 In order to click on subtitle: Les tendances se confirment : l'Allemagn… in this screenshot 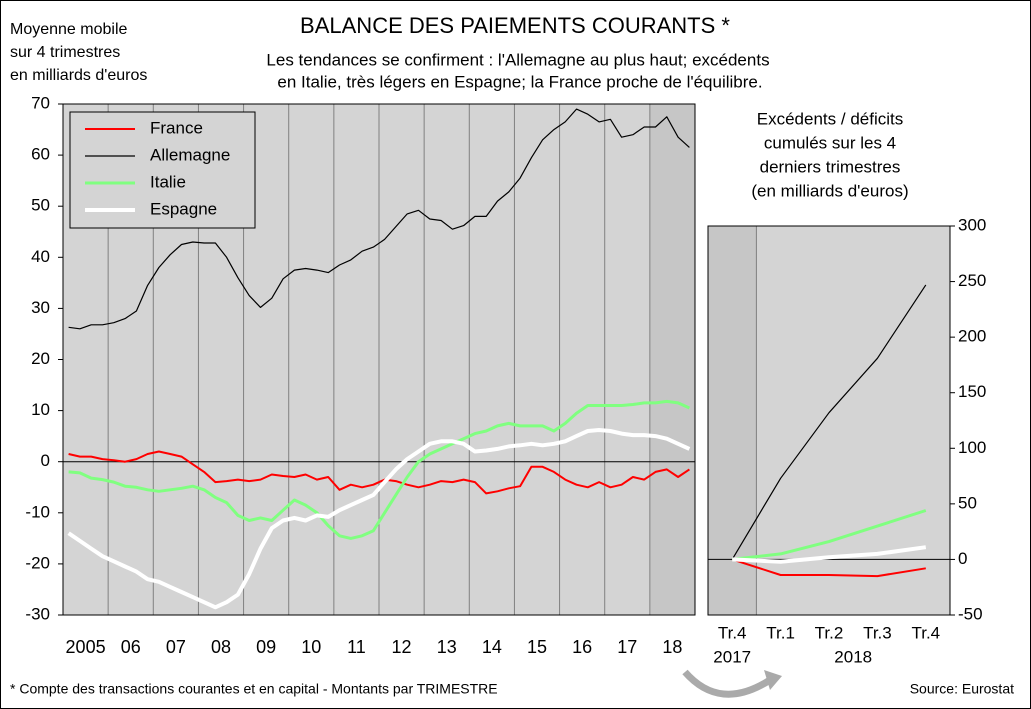, I will do `click(517, 59)`.